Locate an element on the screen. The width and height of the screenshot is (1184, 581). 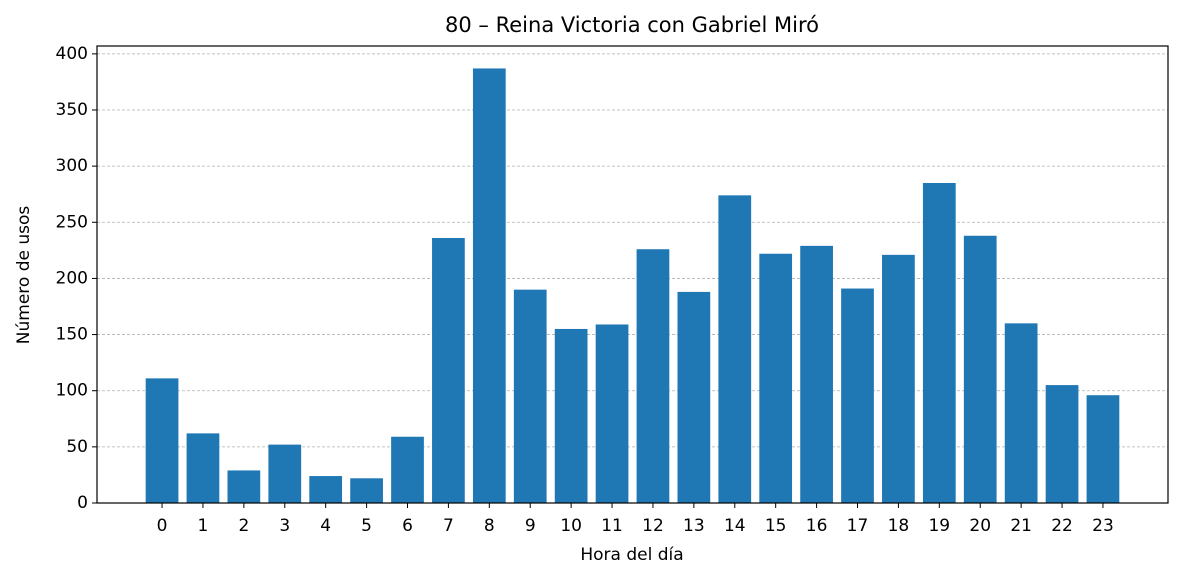
x-tick-label: 14 is located at coordinates (735, 526).